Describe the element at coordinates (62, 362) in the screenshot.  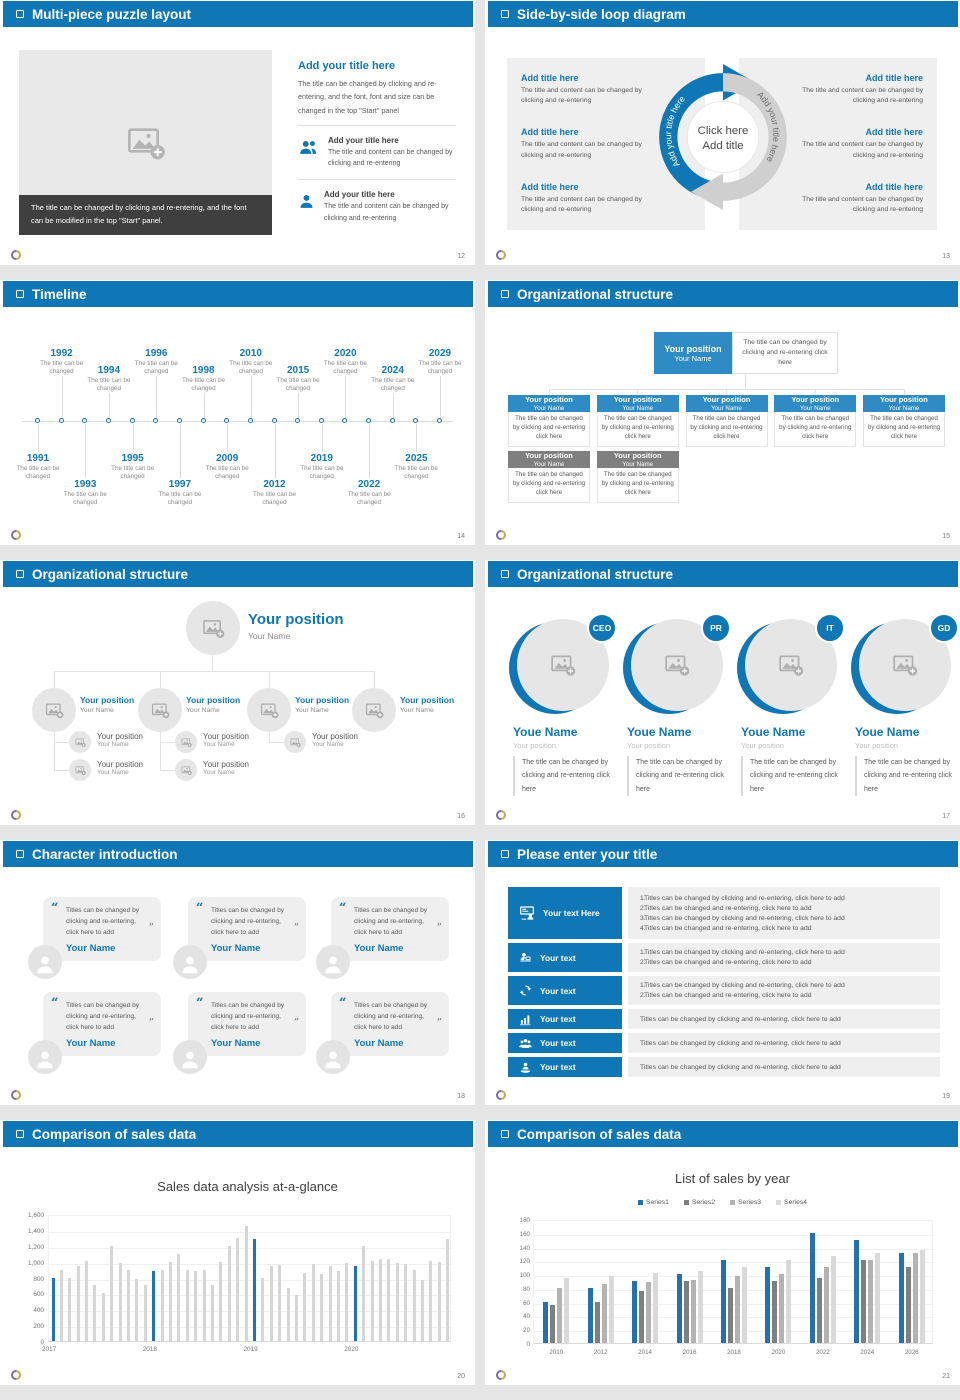
I see `timeline-event: 1992 The title can be changed` at that location.